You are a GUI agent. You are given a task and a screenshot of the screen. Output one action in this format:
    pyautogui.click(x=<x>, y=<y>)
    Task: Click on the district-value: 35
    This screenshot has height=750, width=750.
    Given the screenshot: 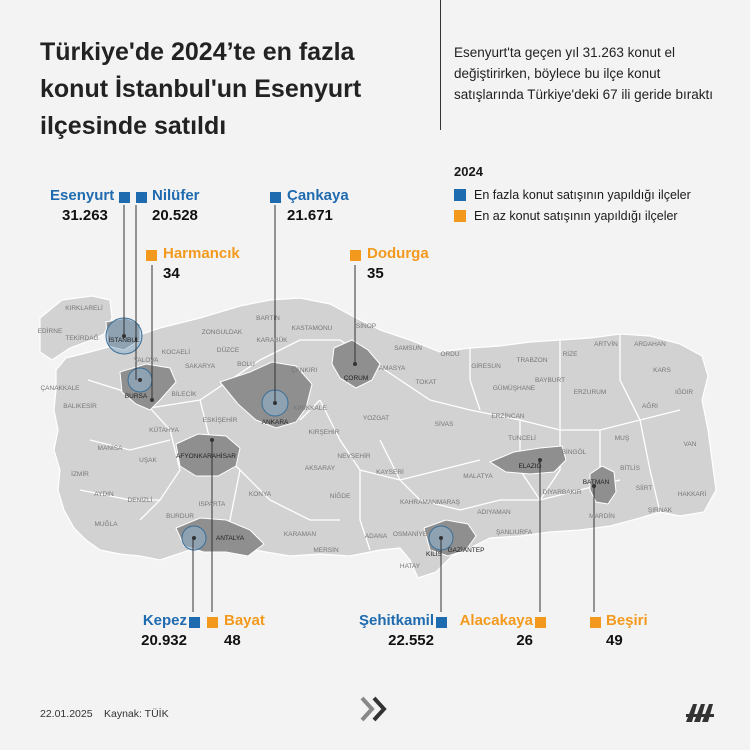 What is the action you would take?
    pyautogui.click(x=375, y=273)
    